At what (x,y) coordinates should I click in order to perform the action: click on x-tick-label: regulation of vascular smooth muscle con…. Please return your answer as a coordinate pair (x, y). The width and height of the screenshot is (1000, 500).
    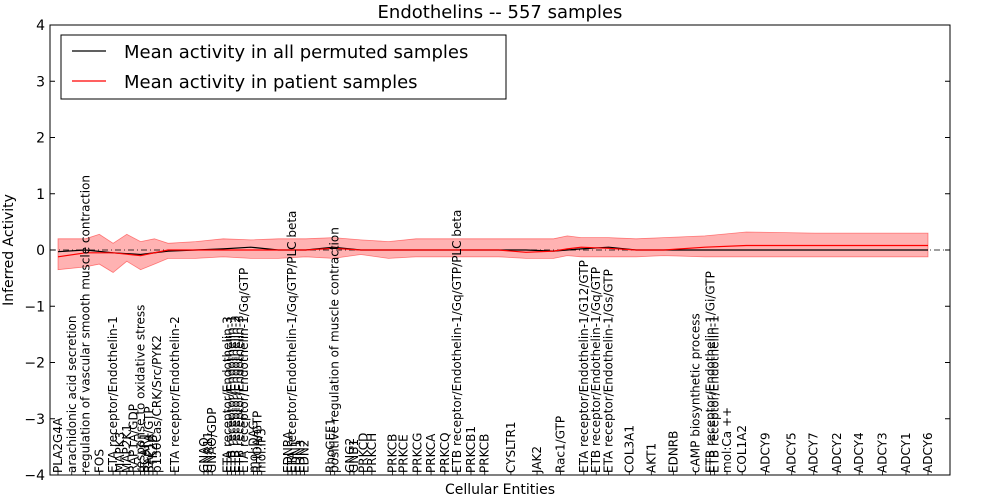
    Looking at the image, I should click on (86, 324).